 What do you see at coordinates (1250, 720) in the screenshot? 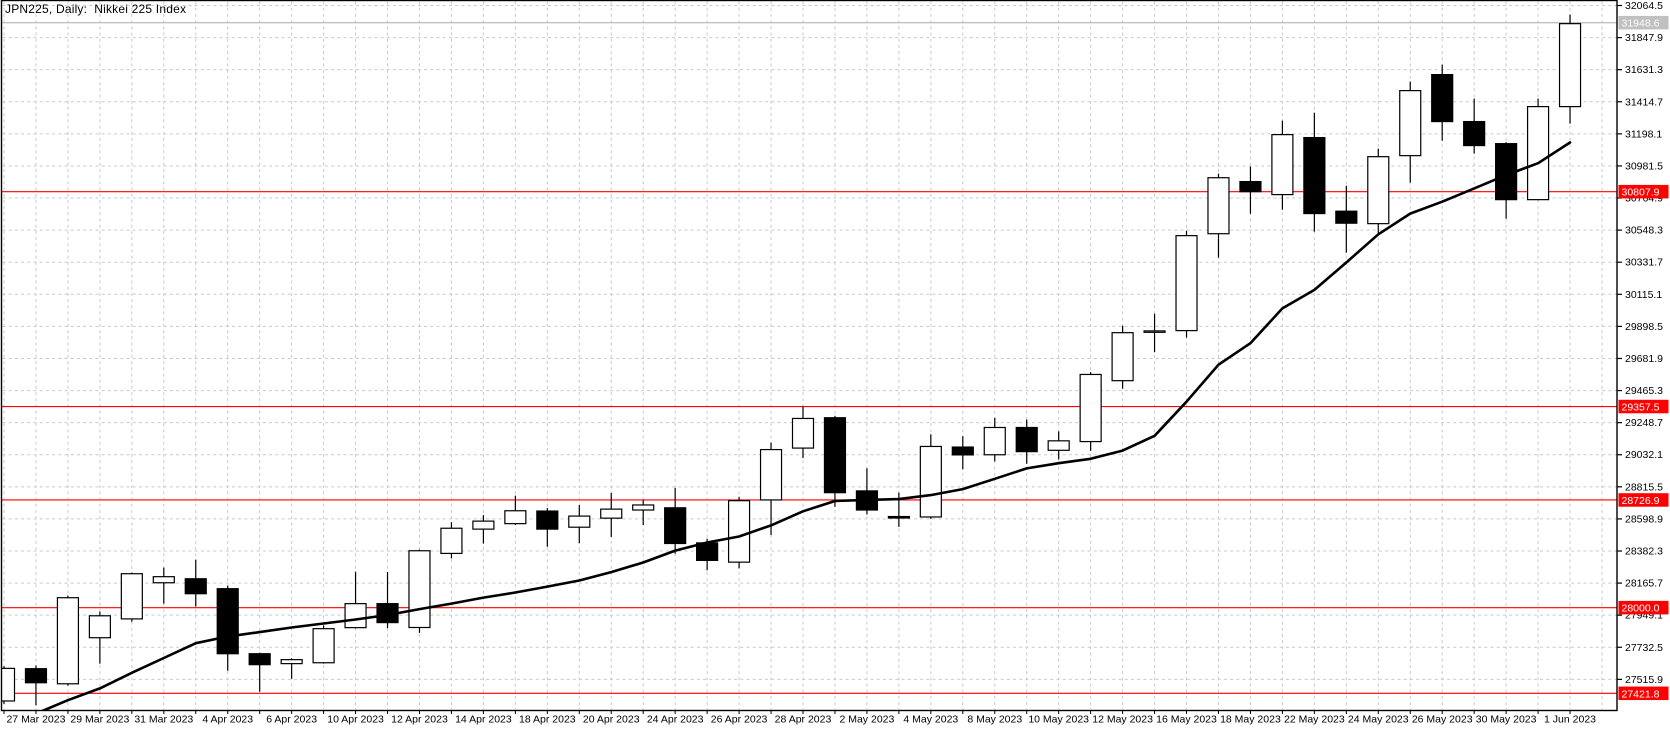
I see `x-axis-label: 18 May 2023` at bounding box center [1250, 720].